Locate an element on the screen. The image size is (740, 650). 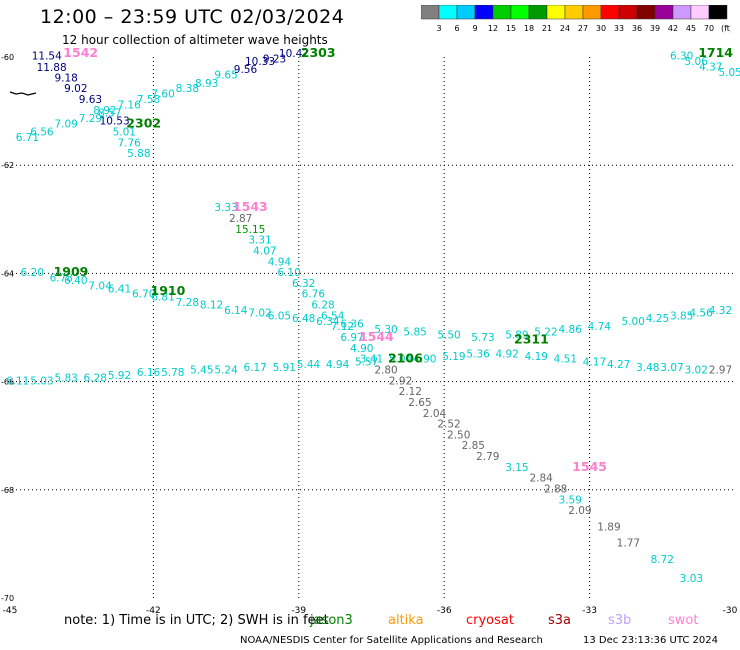
wave-height-label: 2.87 is located at coordinates (240, 219).